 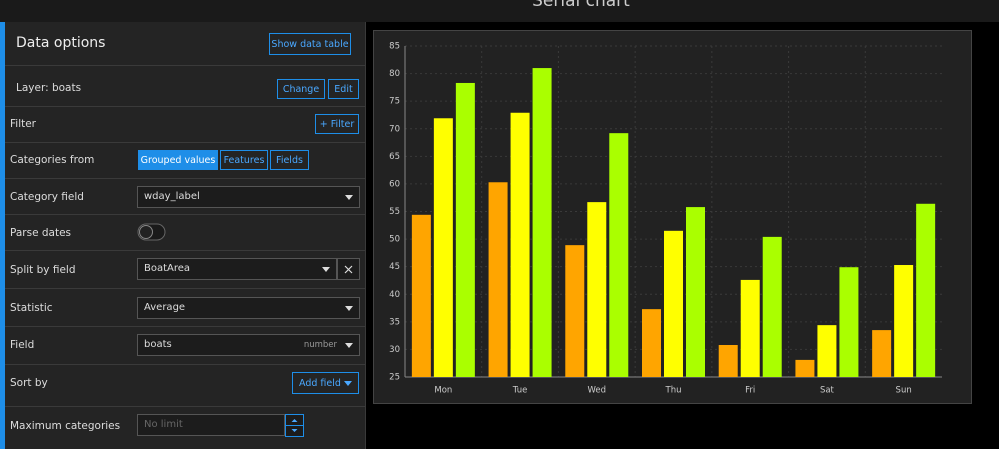 What do you see at coordinates (499, 11) in the screenshot?
I see `top-bar` at bounding box center [499, 11].